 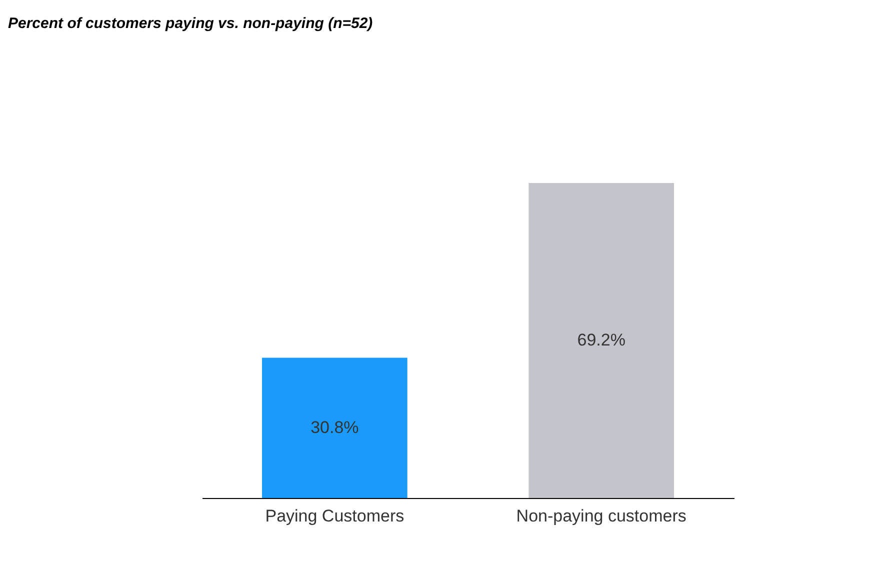 I want to click on data-label: 69.2%, so click(x=601, y=340).